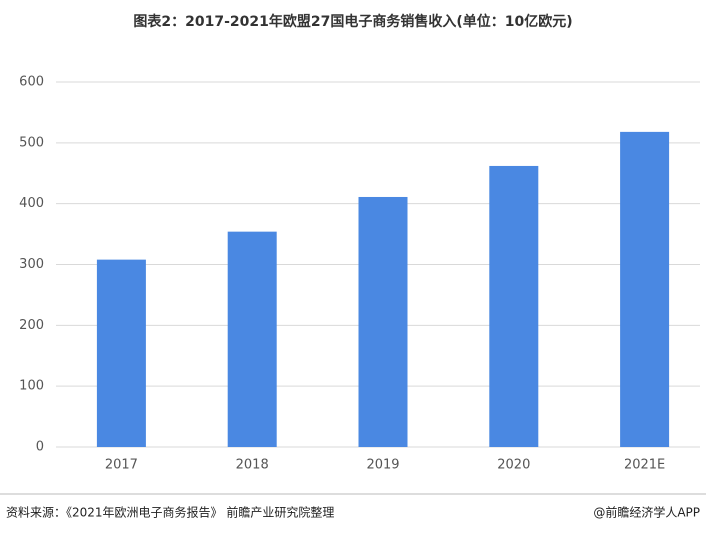  Describe the element at coordinates (31, 264) in the screenshot. I see `y-tick-label: 300` at that location.